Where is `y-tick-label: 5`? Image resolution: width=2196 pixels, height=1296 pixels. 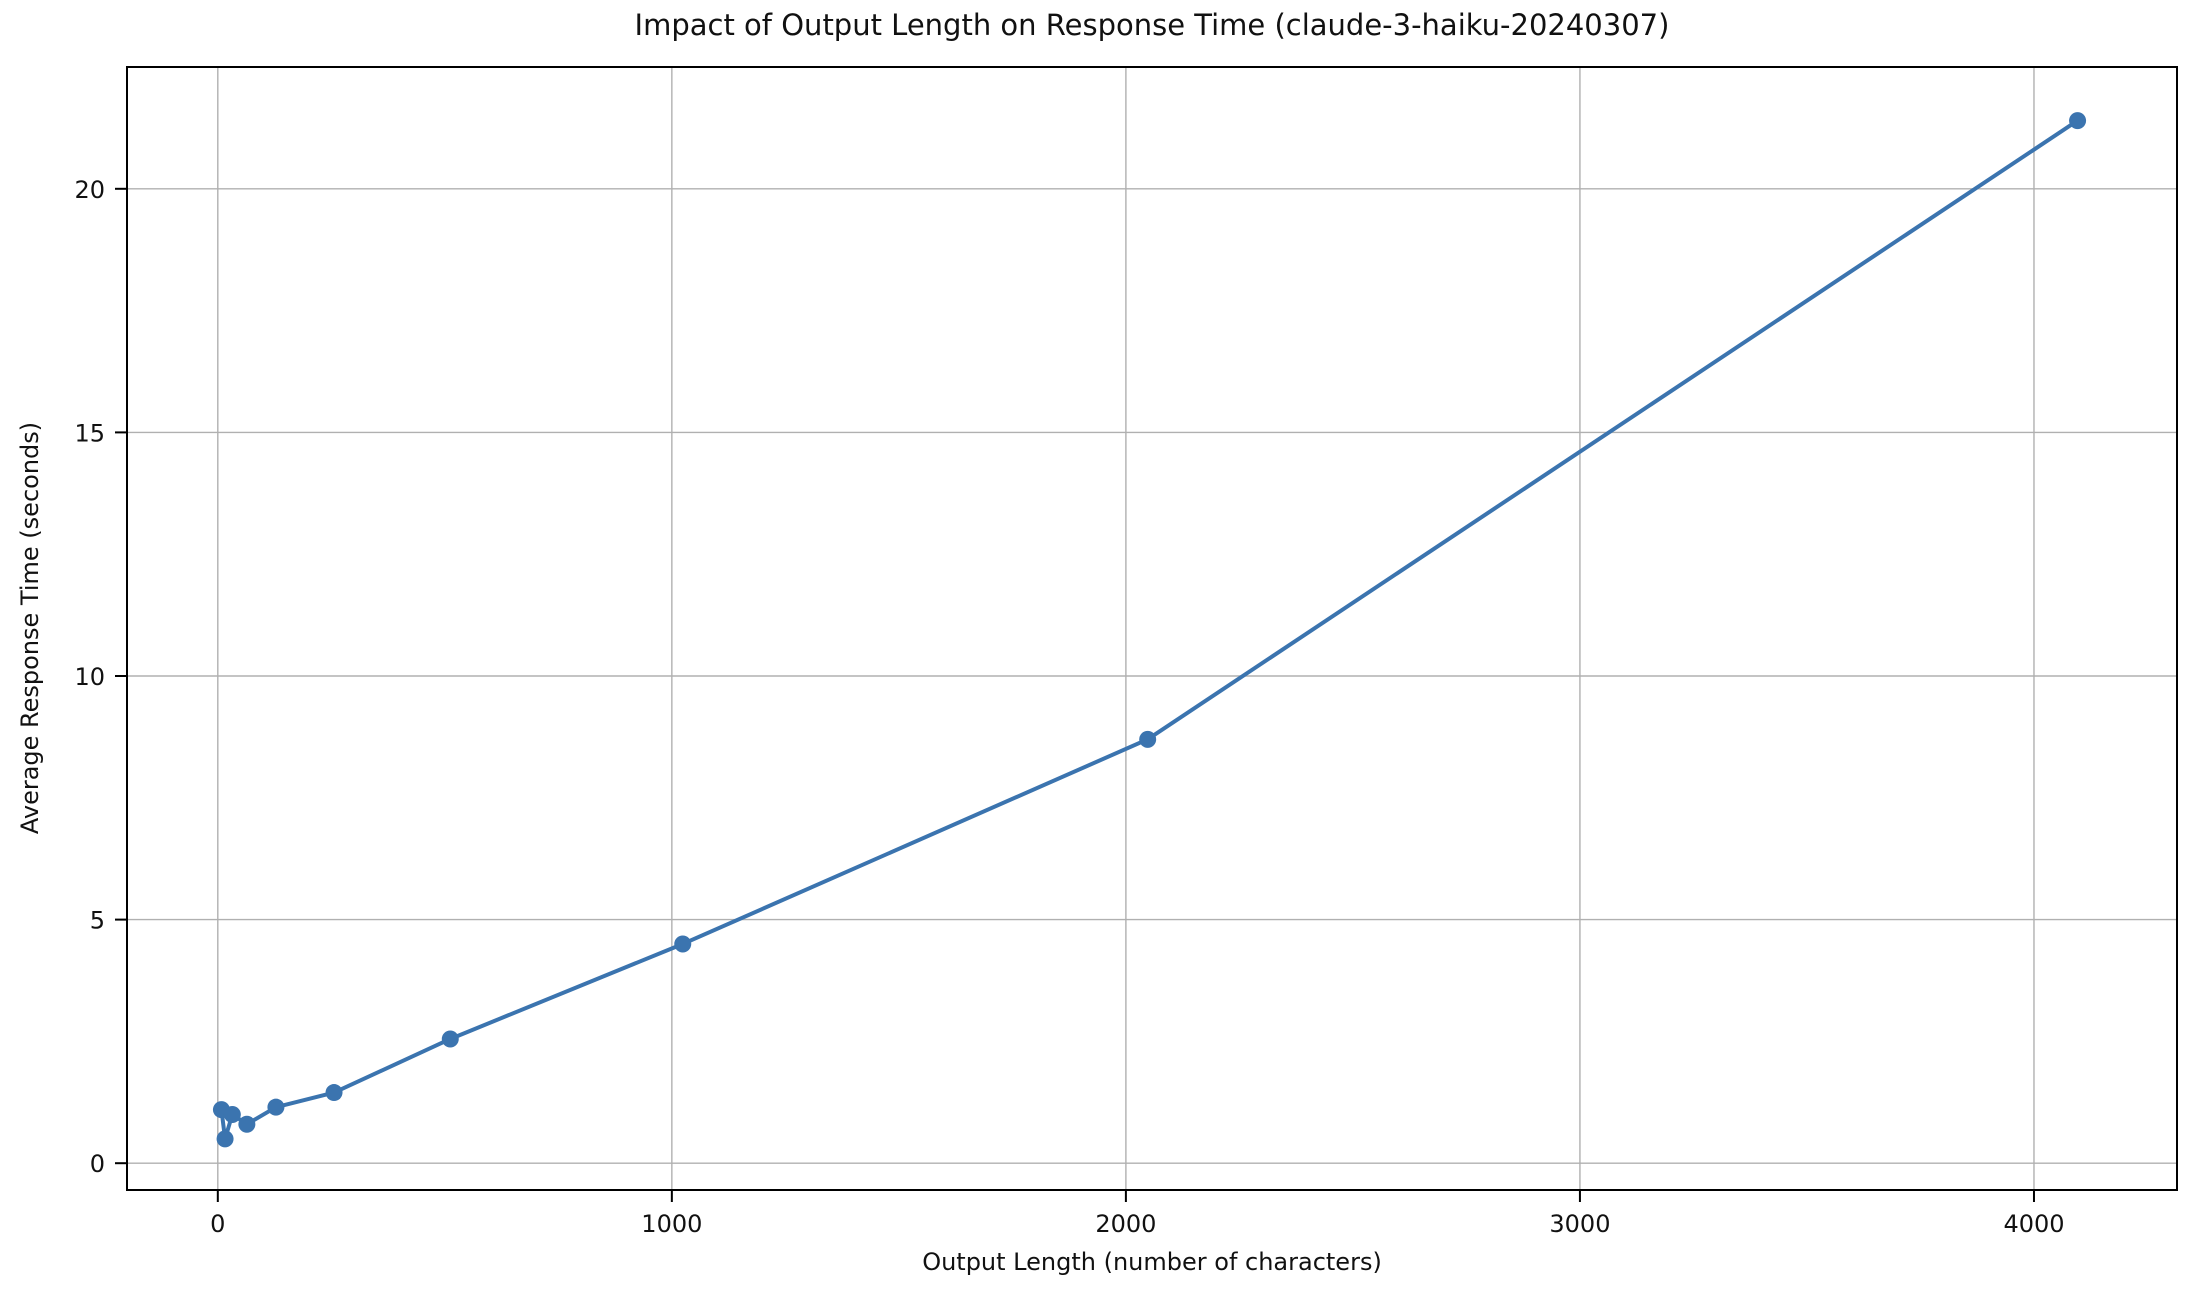 y-tick-label: 5 is located at coordinates (97, 921).